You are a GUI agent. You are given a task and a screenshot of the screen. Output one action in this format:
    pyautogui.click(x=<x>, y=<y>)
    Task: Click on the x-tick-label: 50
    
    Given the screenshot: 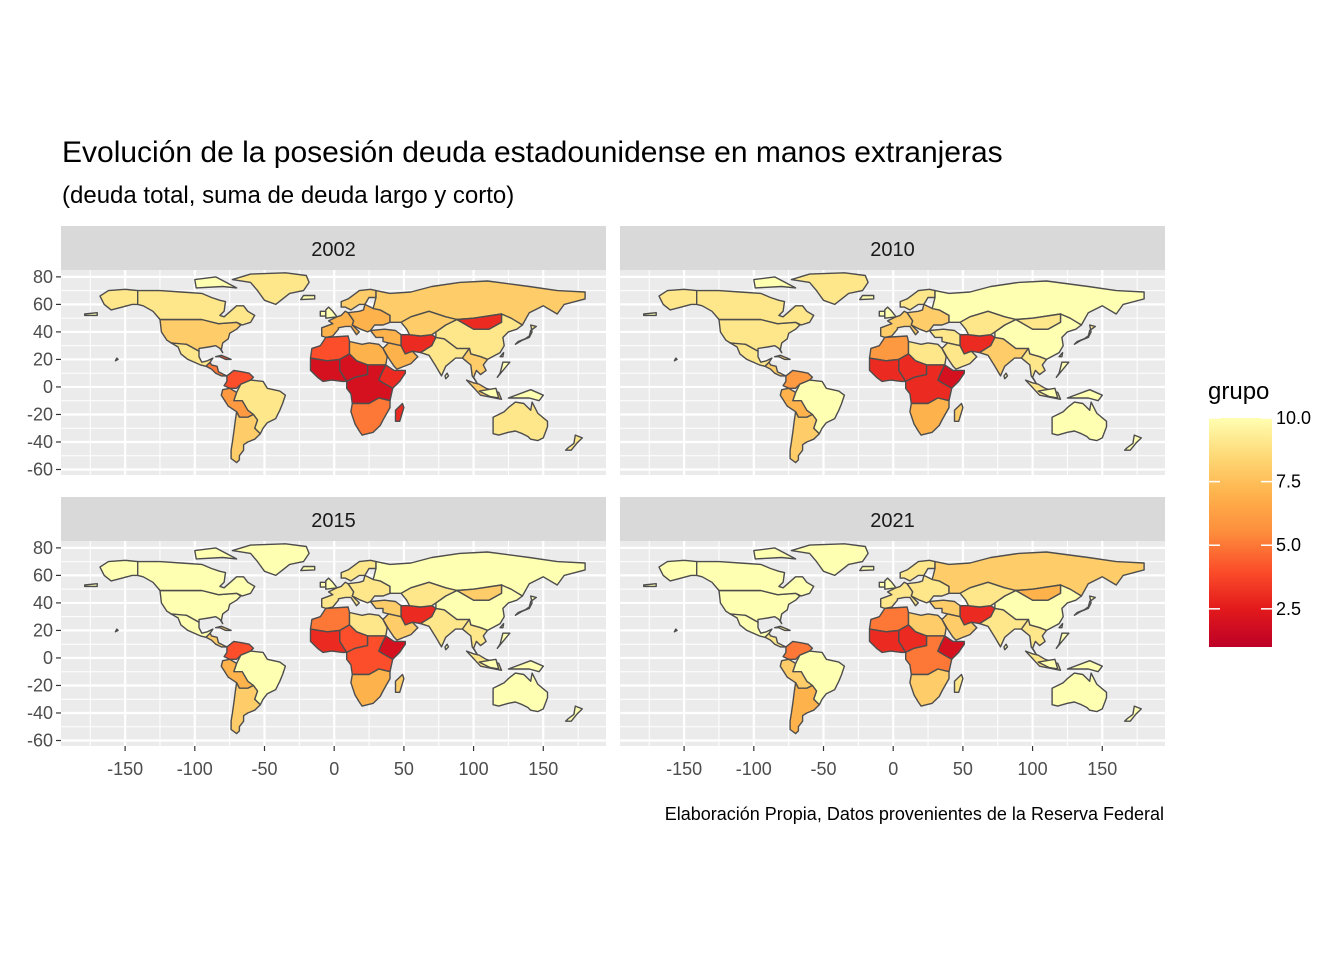 What is the action you would take?
    pyautogui.click(x=963, y=769)
    